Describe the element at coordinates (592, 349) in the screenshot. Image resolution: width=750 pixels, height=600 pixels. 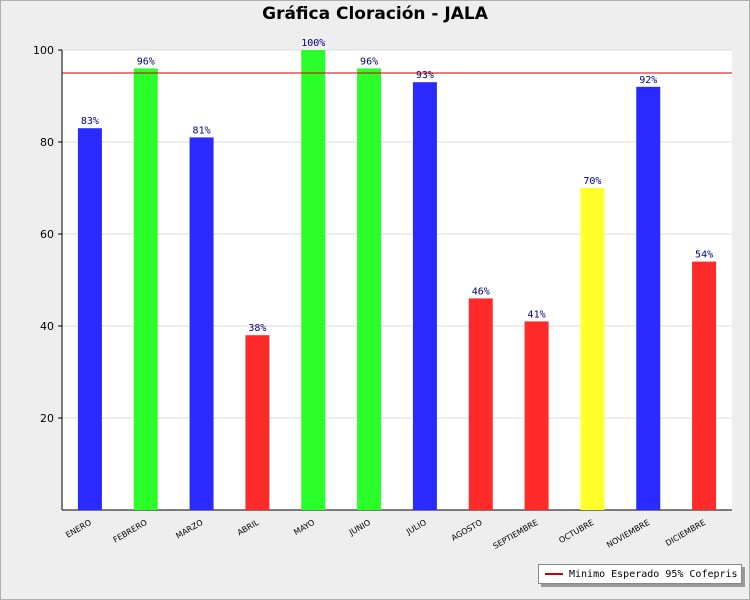
I see `bar-octubre` at that location.